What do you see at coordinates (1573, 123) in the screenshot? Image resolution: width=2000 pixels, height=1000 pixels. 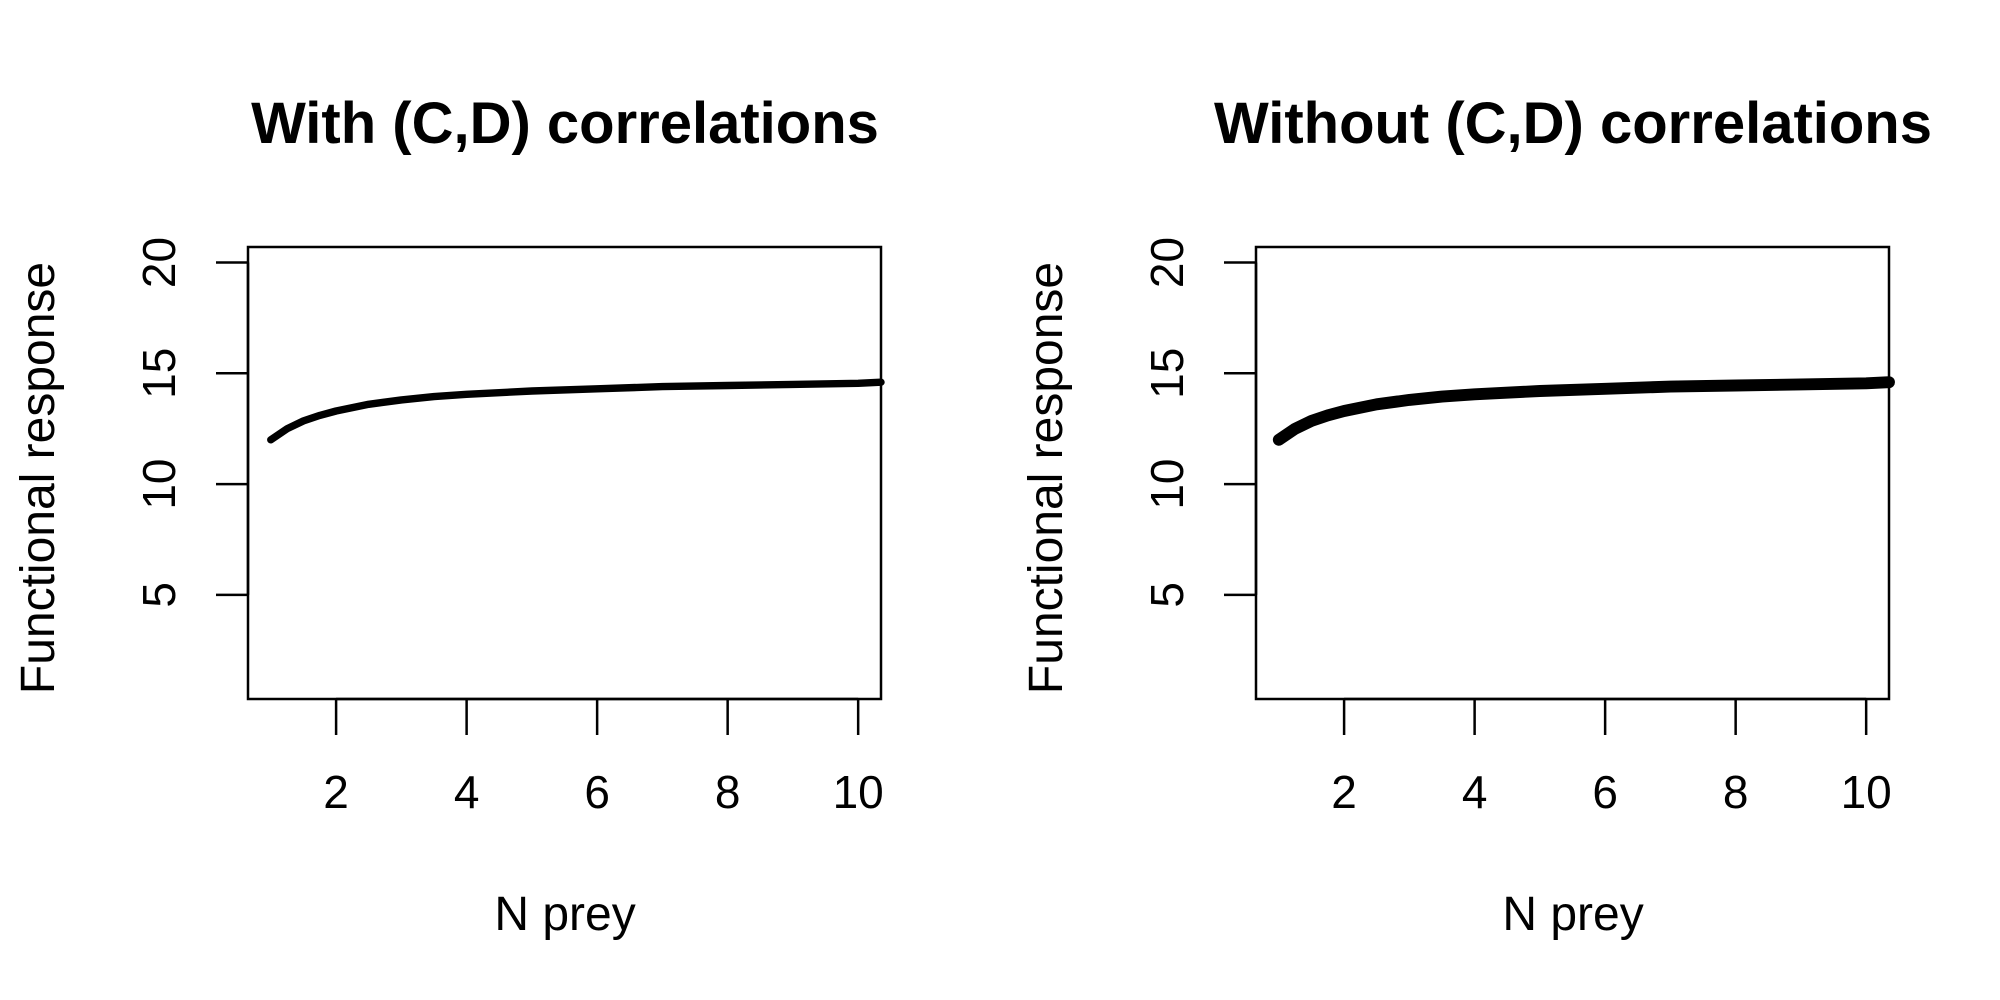 I see `chart-title: Without (C,D) correlations` at bounding box center [1573, 123].